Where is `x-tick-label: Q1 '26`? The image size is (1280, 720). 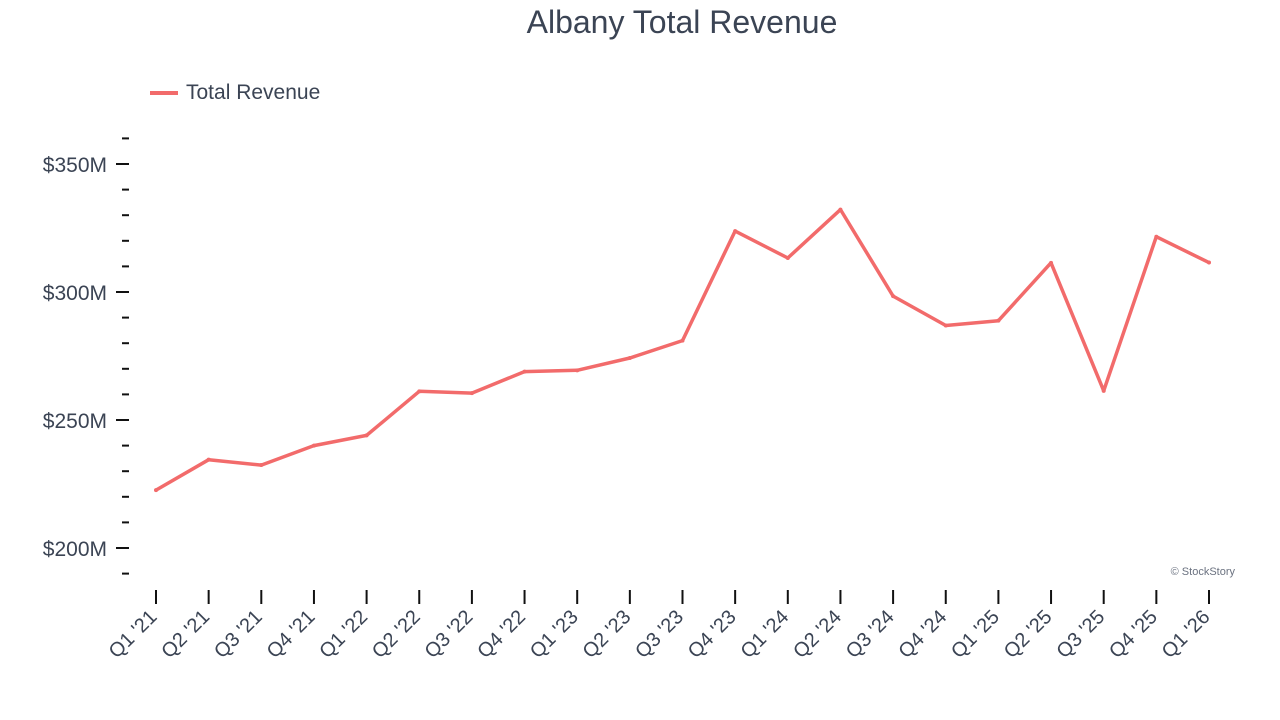
x-tick-label: Q1 '26 is located at coordinates (1186, 634).